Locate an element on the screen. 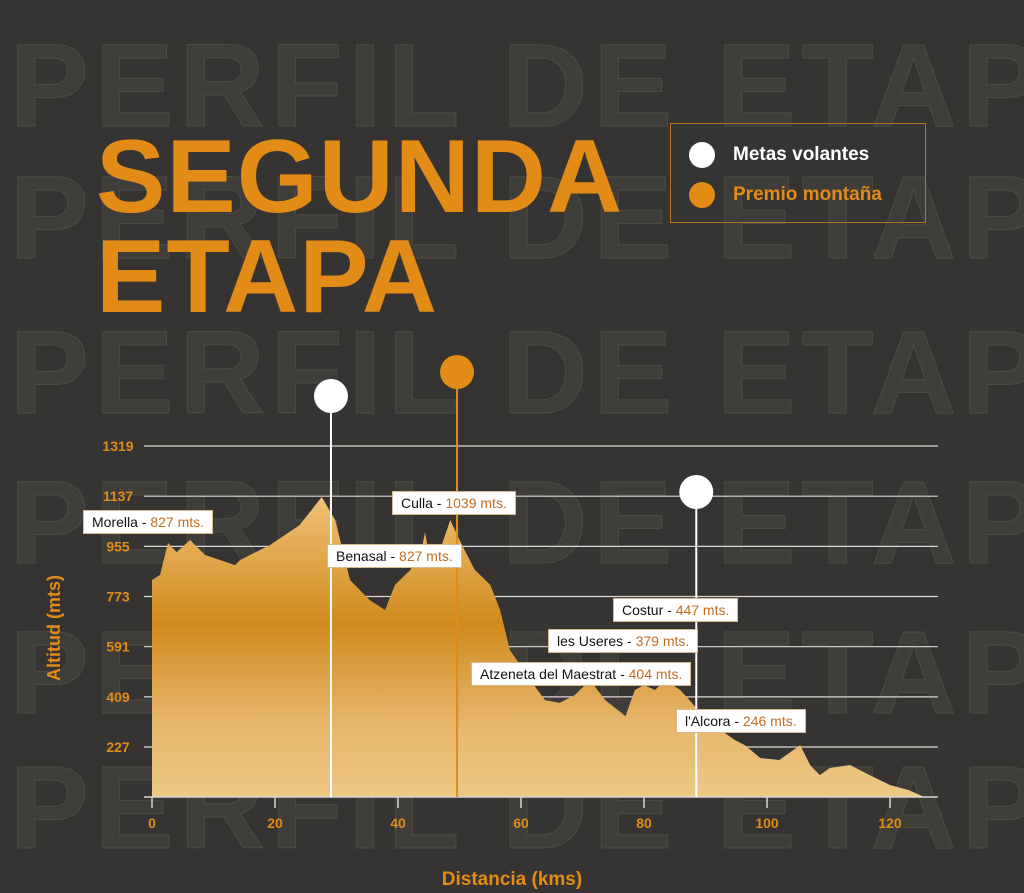 The image size is (1024, 893). annotation-lalcora: l'Alcora - 246 mts. is located at coordinates (741, 721).